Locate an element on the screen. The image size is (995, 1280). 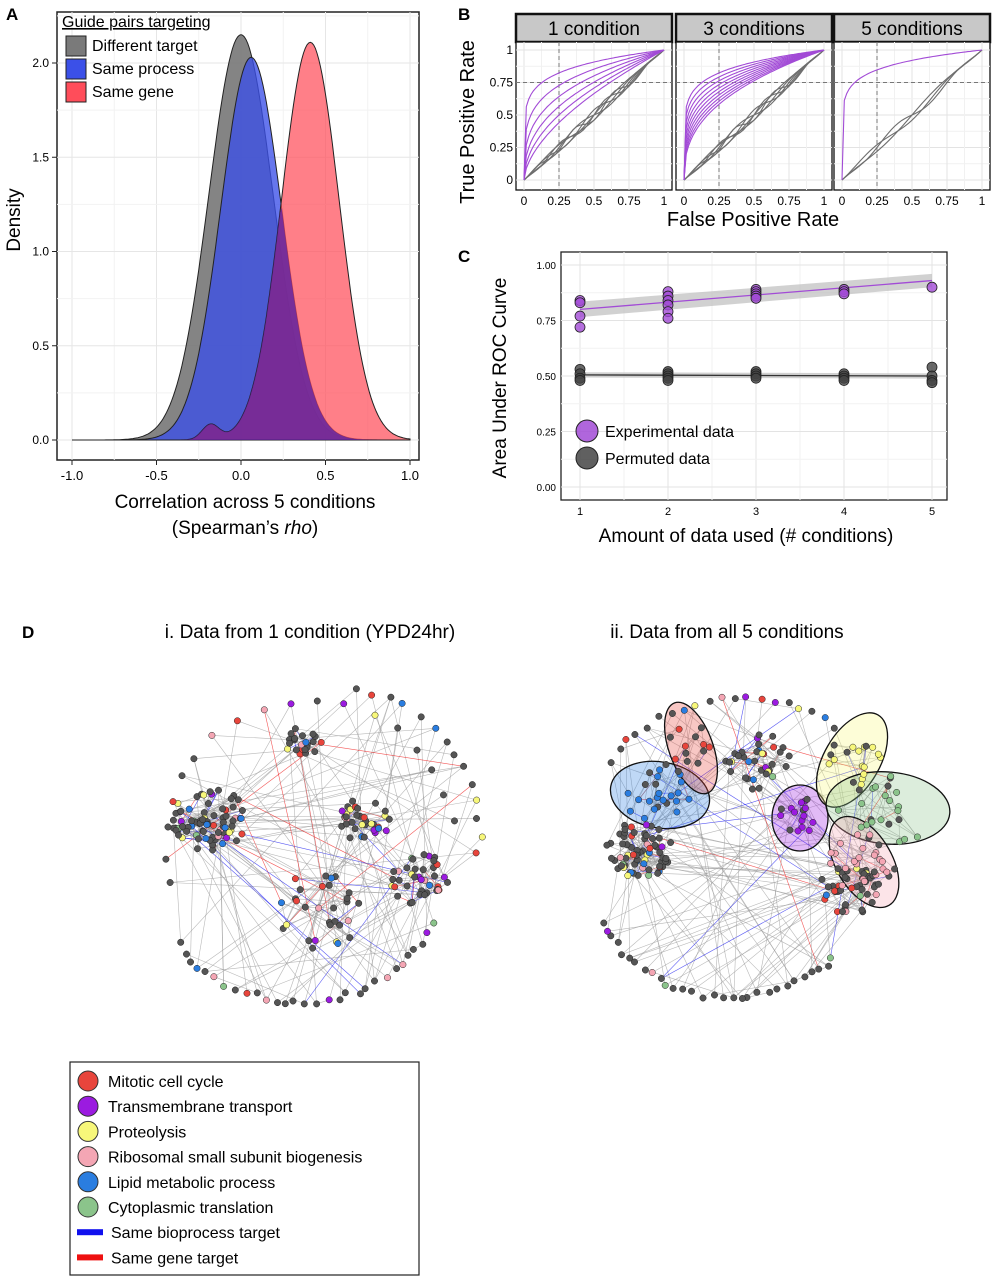
auc-y-tick-label: 0.25 is located at coordinates (547, 433).